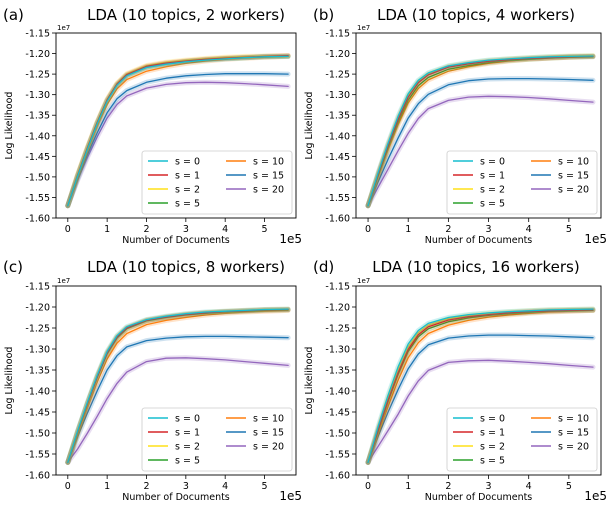  I want to click on panel-label: (c), so click(13, 267).